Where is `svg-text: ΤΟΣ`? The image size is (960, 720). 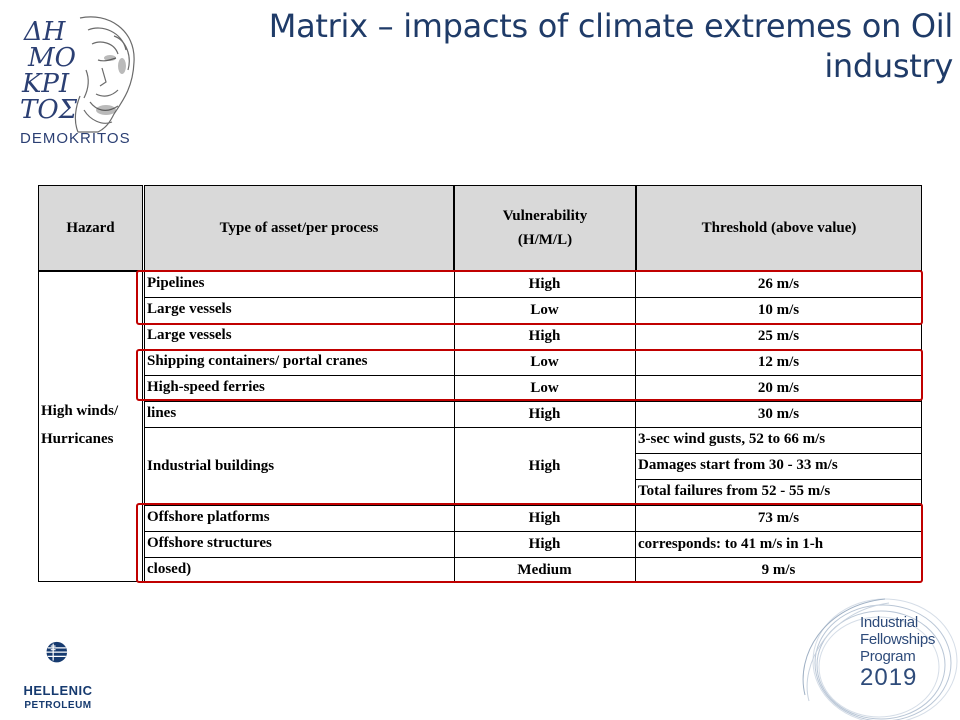
svg-text: ΤΟΣ is located at coordinates (49, 110).